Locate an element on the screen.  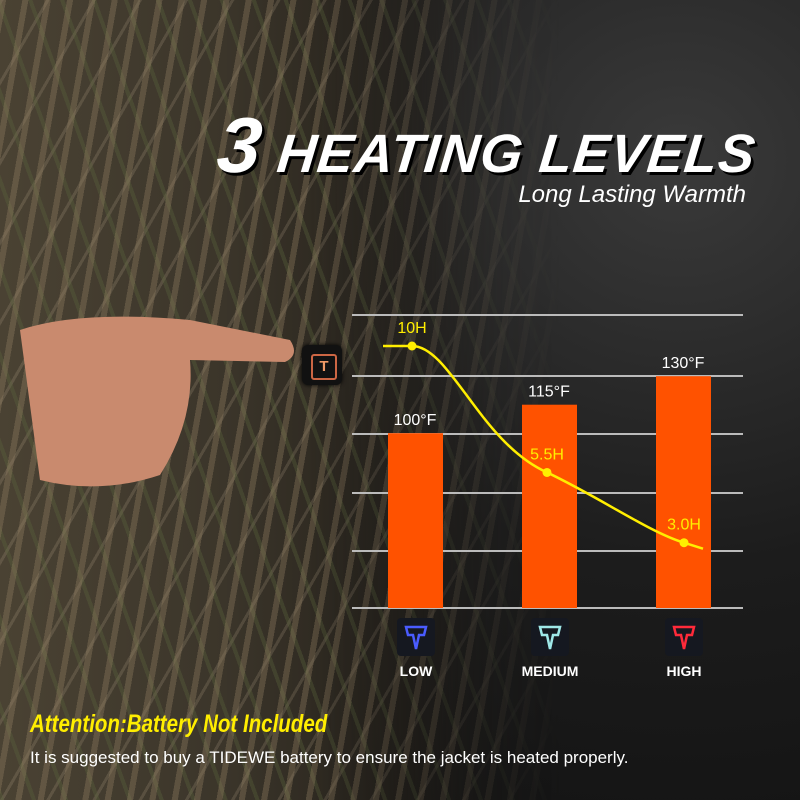
attention-heading: Attention:Battery Not Included is located at coordinates (179, 724).